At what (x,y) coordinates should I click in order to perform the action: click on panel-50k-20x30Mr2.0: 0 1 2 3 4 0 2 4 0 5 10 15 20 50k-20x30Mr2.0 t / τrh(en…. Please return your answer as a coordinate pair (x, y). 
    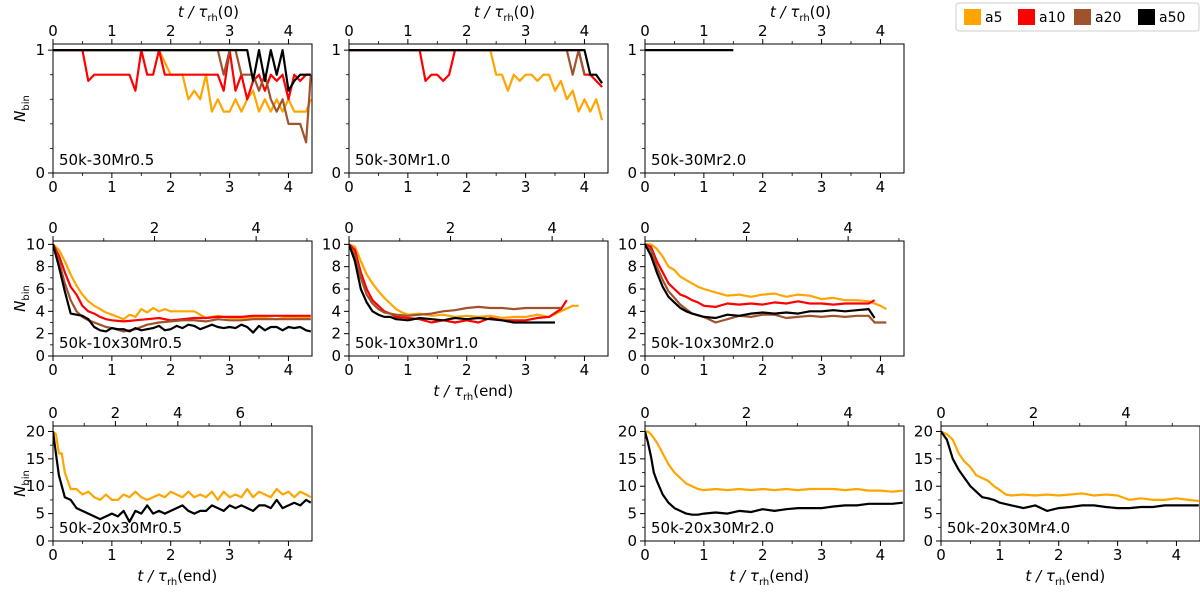
    Looking at the image, I should click on (761, 496).